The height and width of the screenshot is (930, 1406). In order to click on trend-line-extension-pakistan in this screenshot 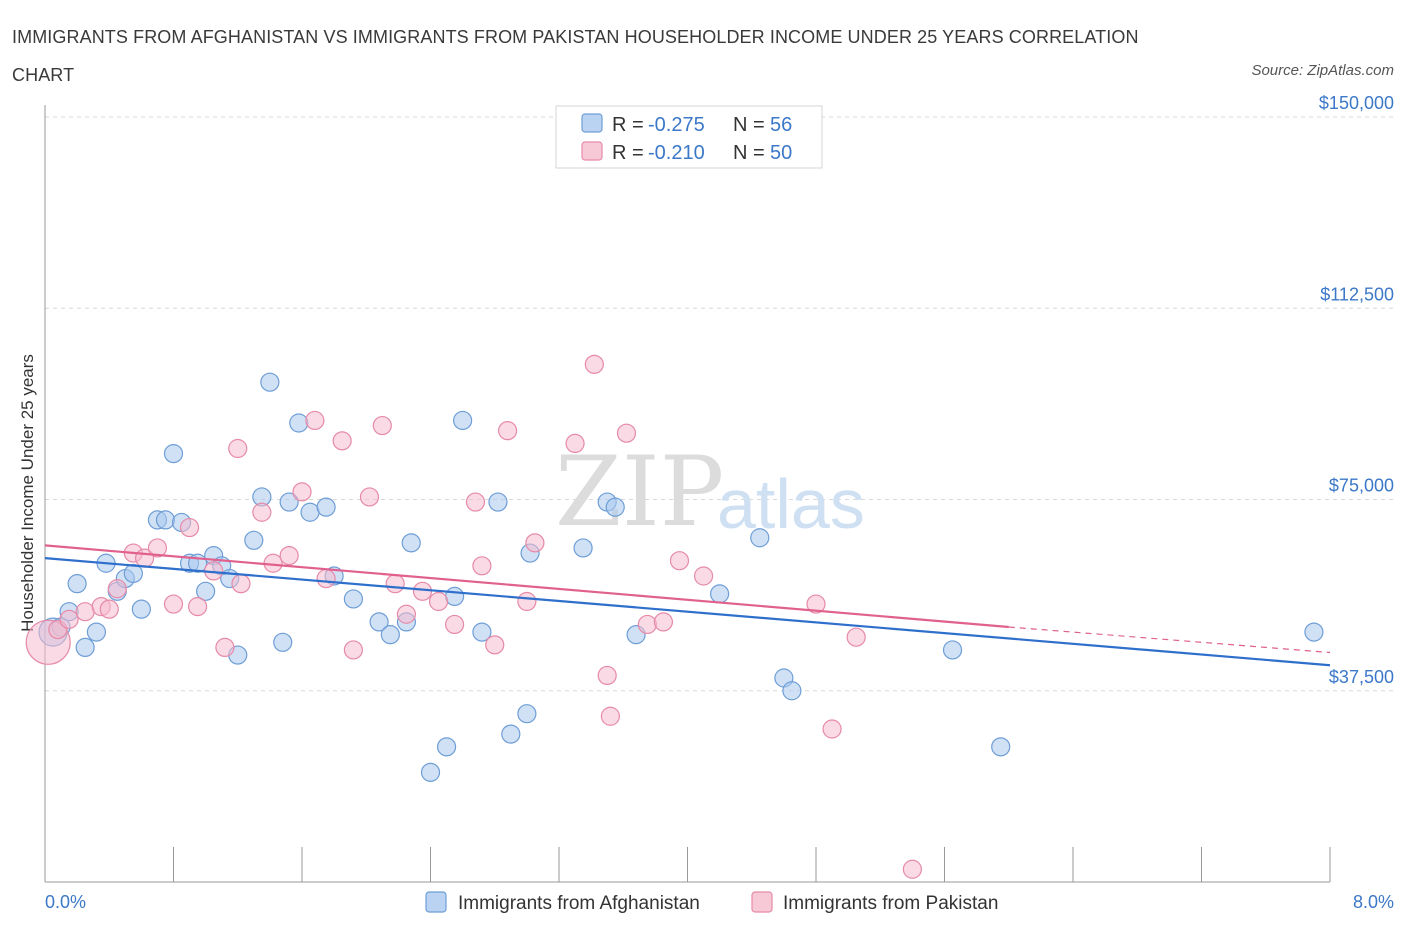, I will do `click(1169, 640)`.